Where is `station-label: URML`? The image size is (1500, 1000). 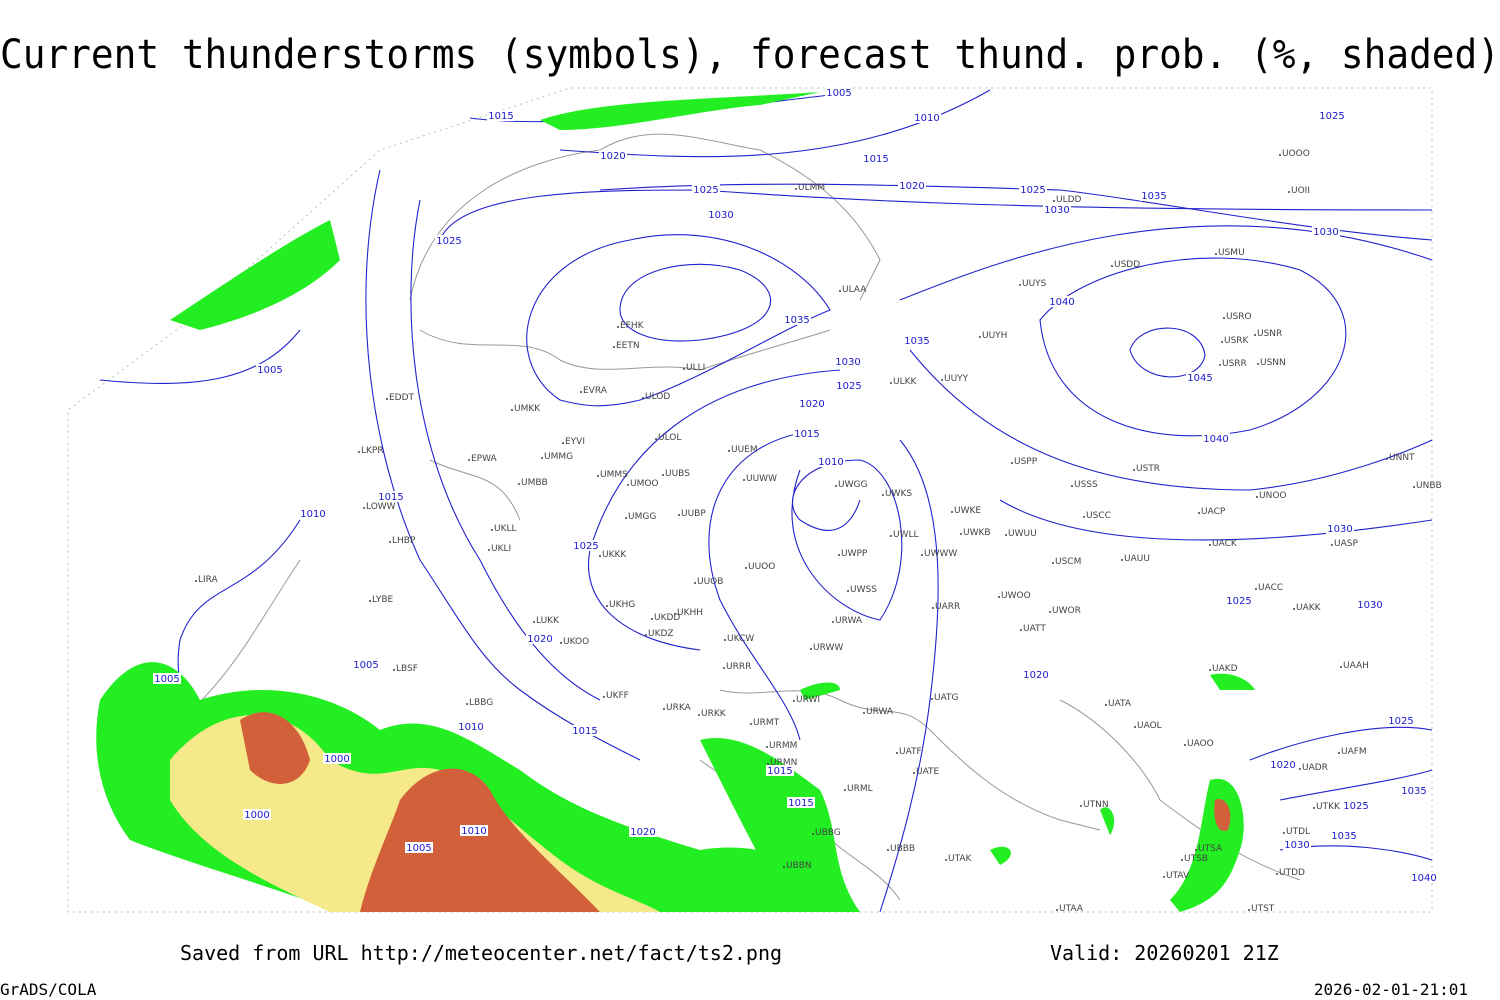
station-label: URML is located at coordinates (860, 789).